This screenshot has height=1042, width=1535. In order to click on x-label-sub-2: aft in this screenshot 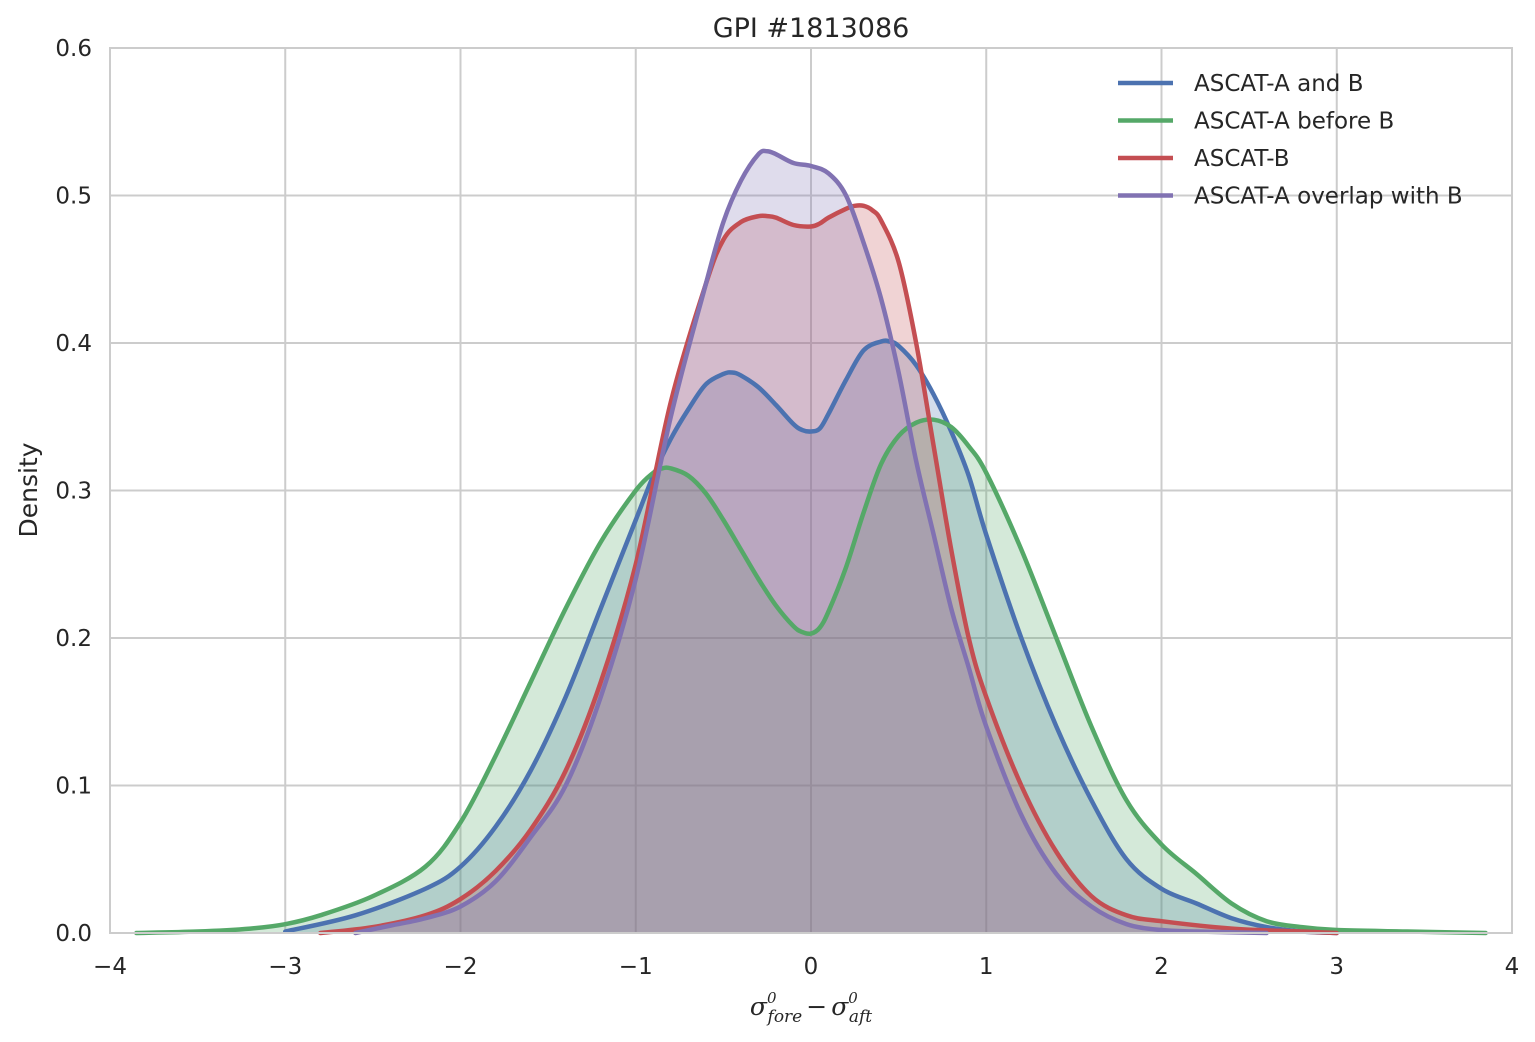, I will do `click(860, 1017)`.